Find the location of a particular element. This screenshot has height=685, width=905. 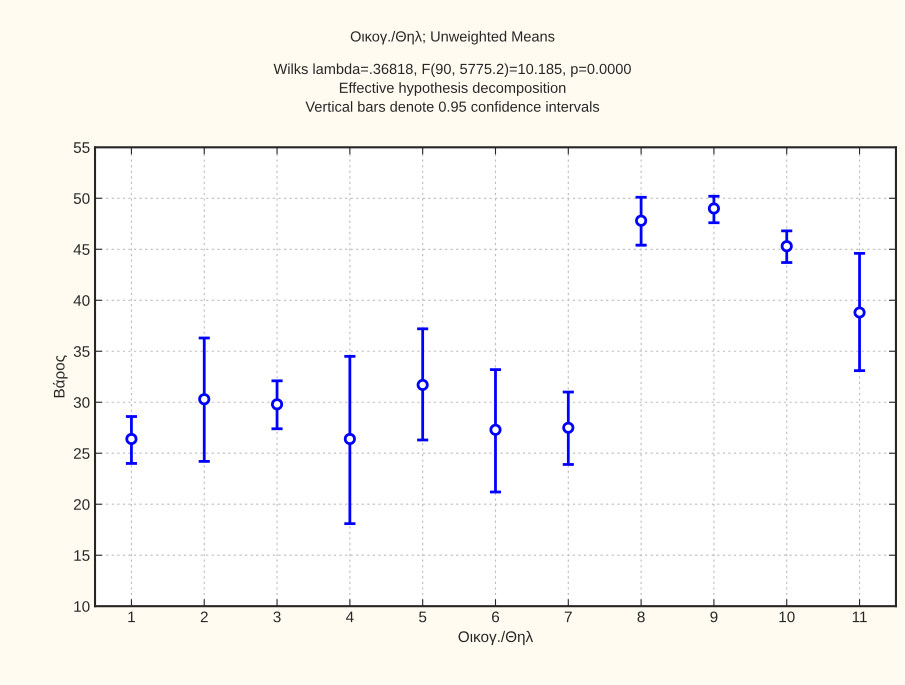

chart-title: Οικογ./Θηλ; Unweighted Means is located at coordinates (452, 37).